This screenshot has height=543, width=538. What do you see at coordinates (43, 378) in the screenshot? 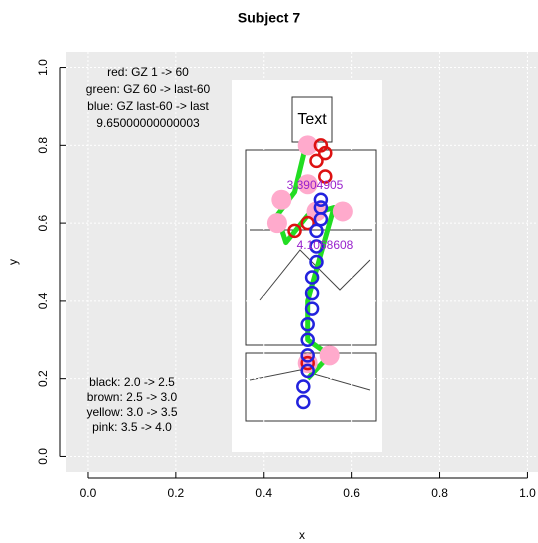
I see `y-tick-label: 0.2` at bounding box center [43, 378].